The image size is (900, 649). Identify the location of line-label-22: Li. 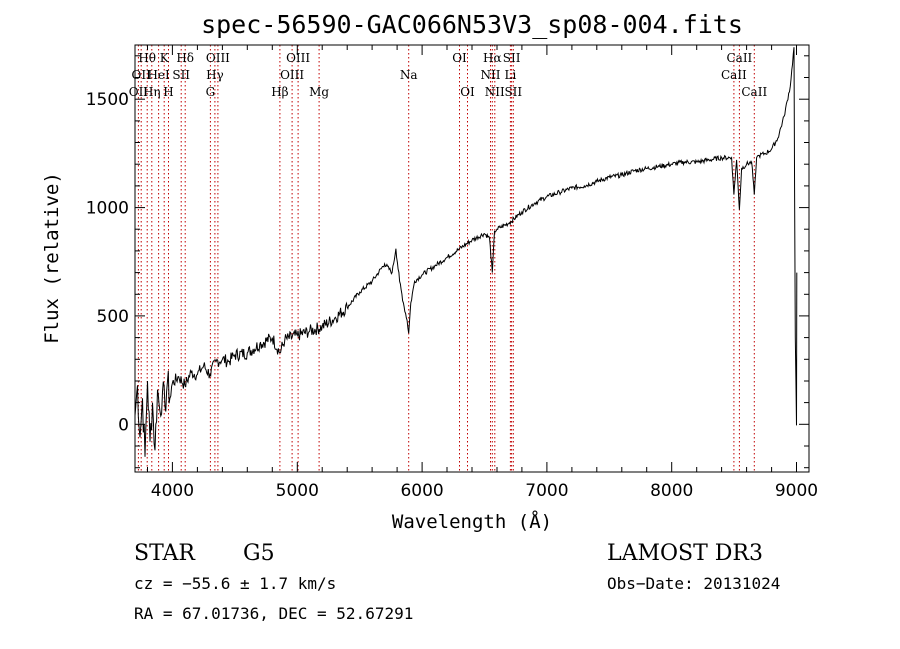
(510, 75).